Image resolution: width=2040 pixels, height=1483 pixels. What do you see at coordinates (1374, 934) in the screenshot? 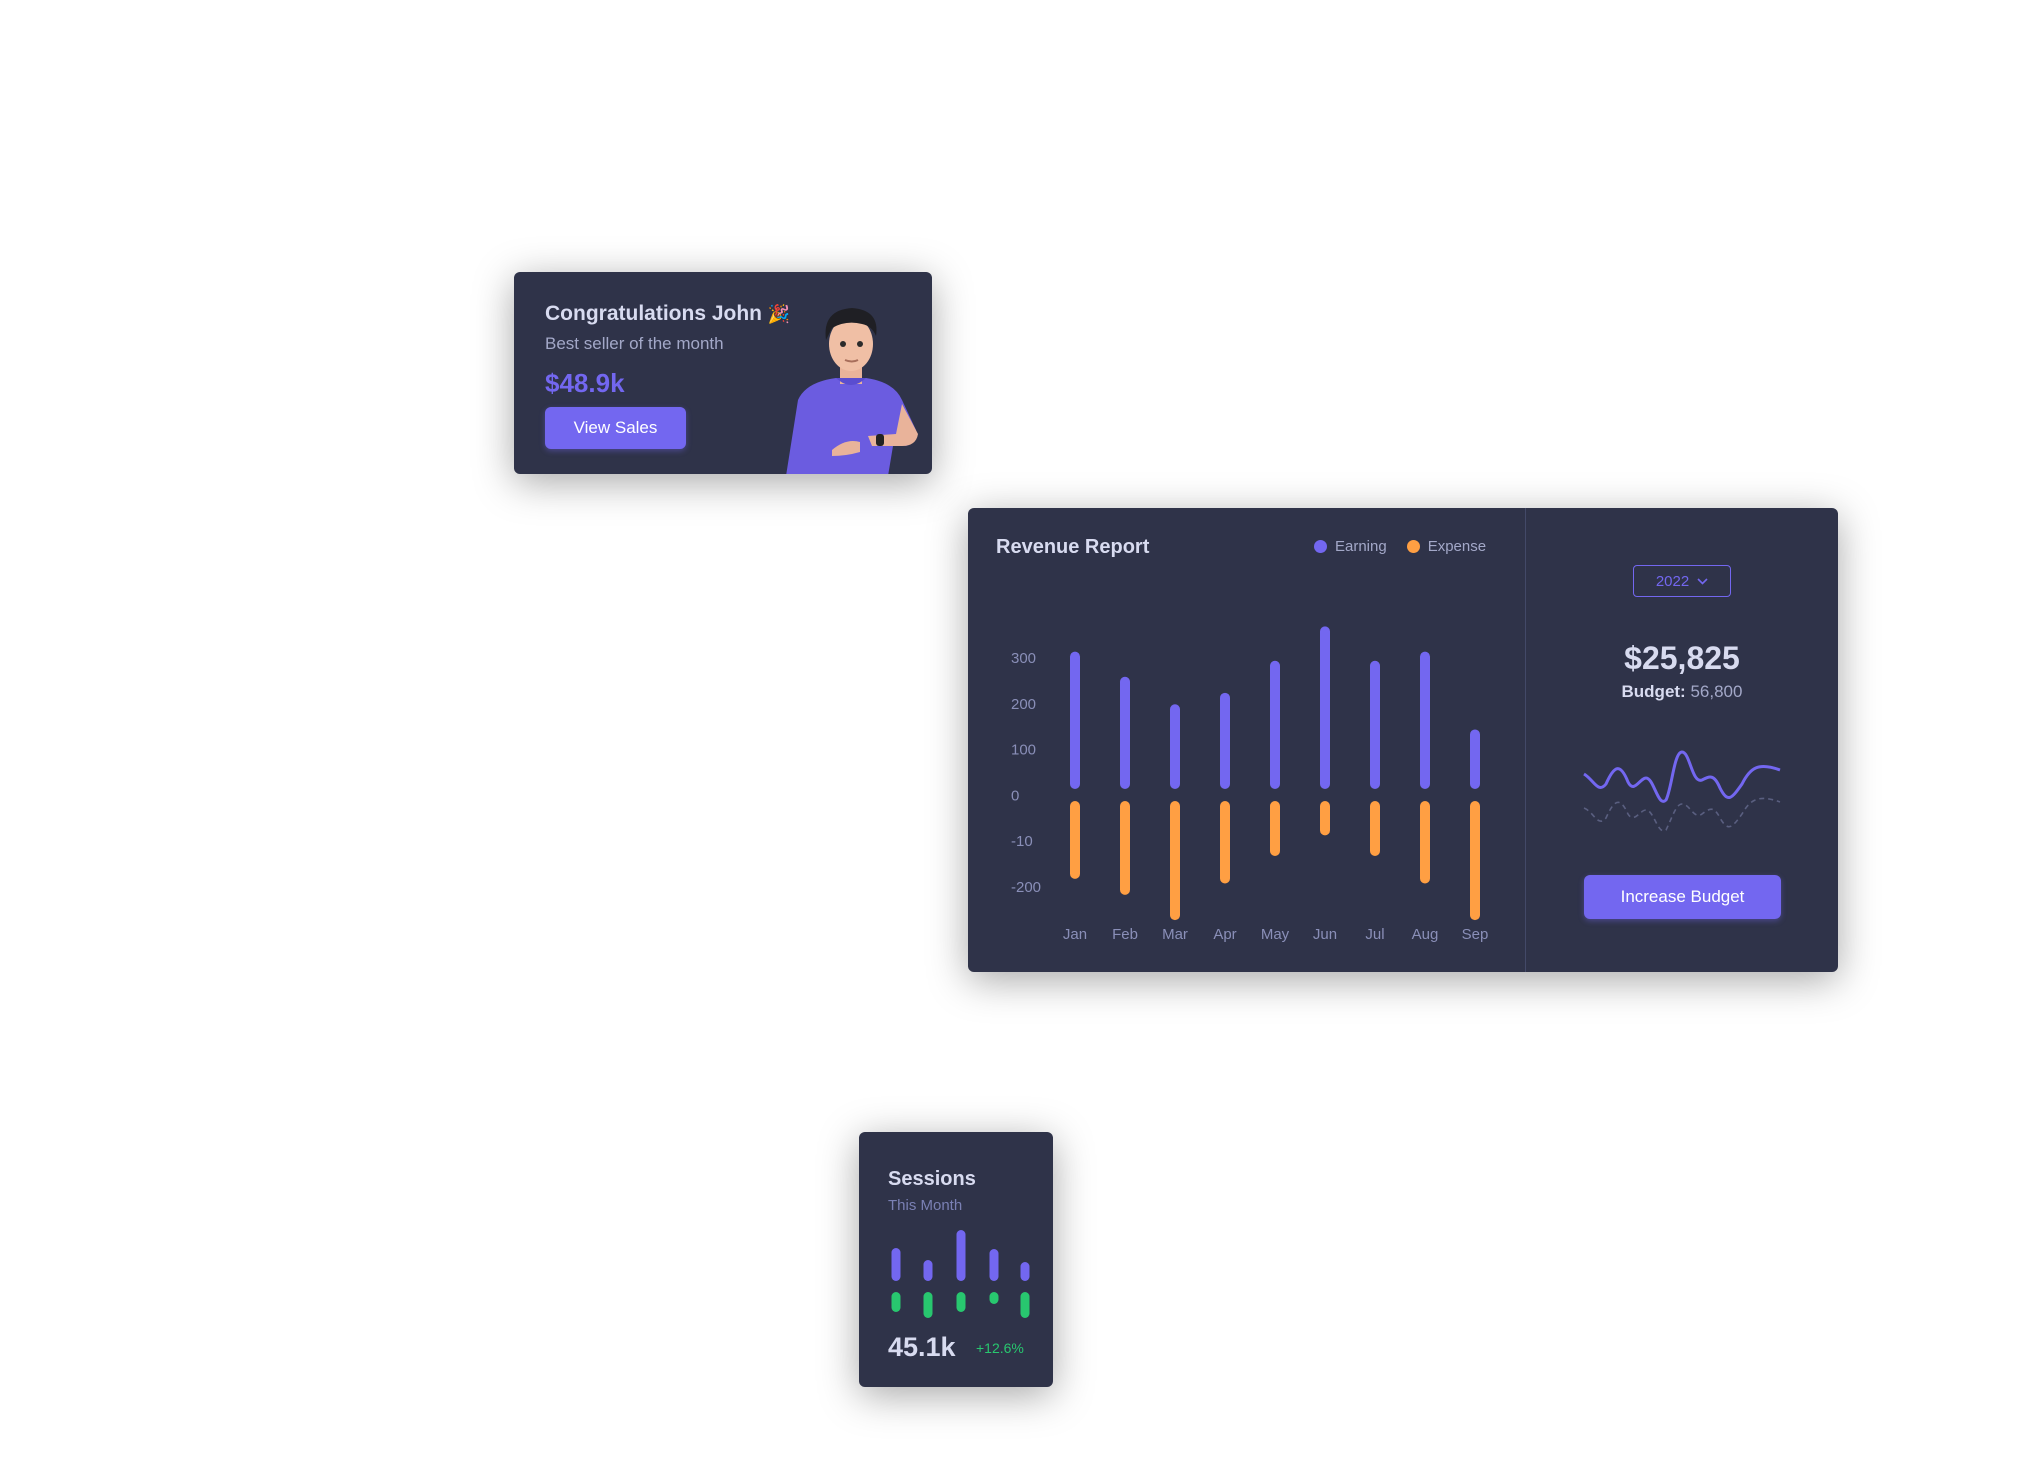
I see `x-tick-label: Jul` at bounding box center [1374, 934].